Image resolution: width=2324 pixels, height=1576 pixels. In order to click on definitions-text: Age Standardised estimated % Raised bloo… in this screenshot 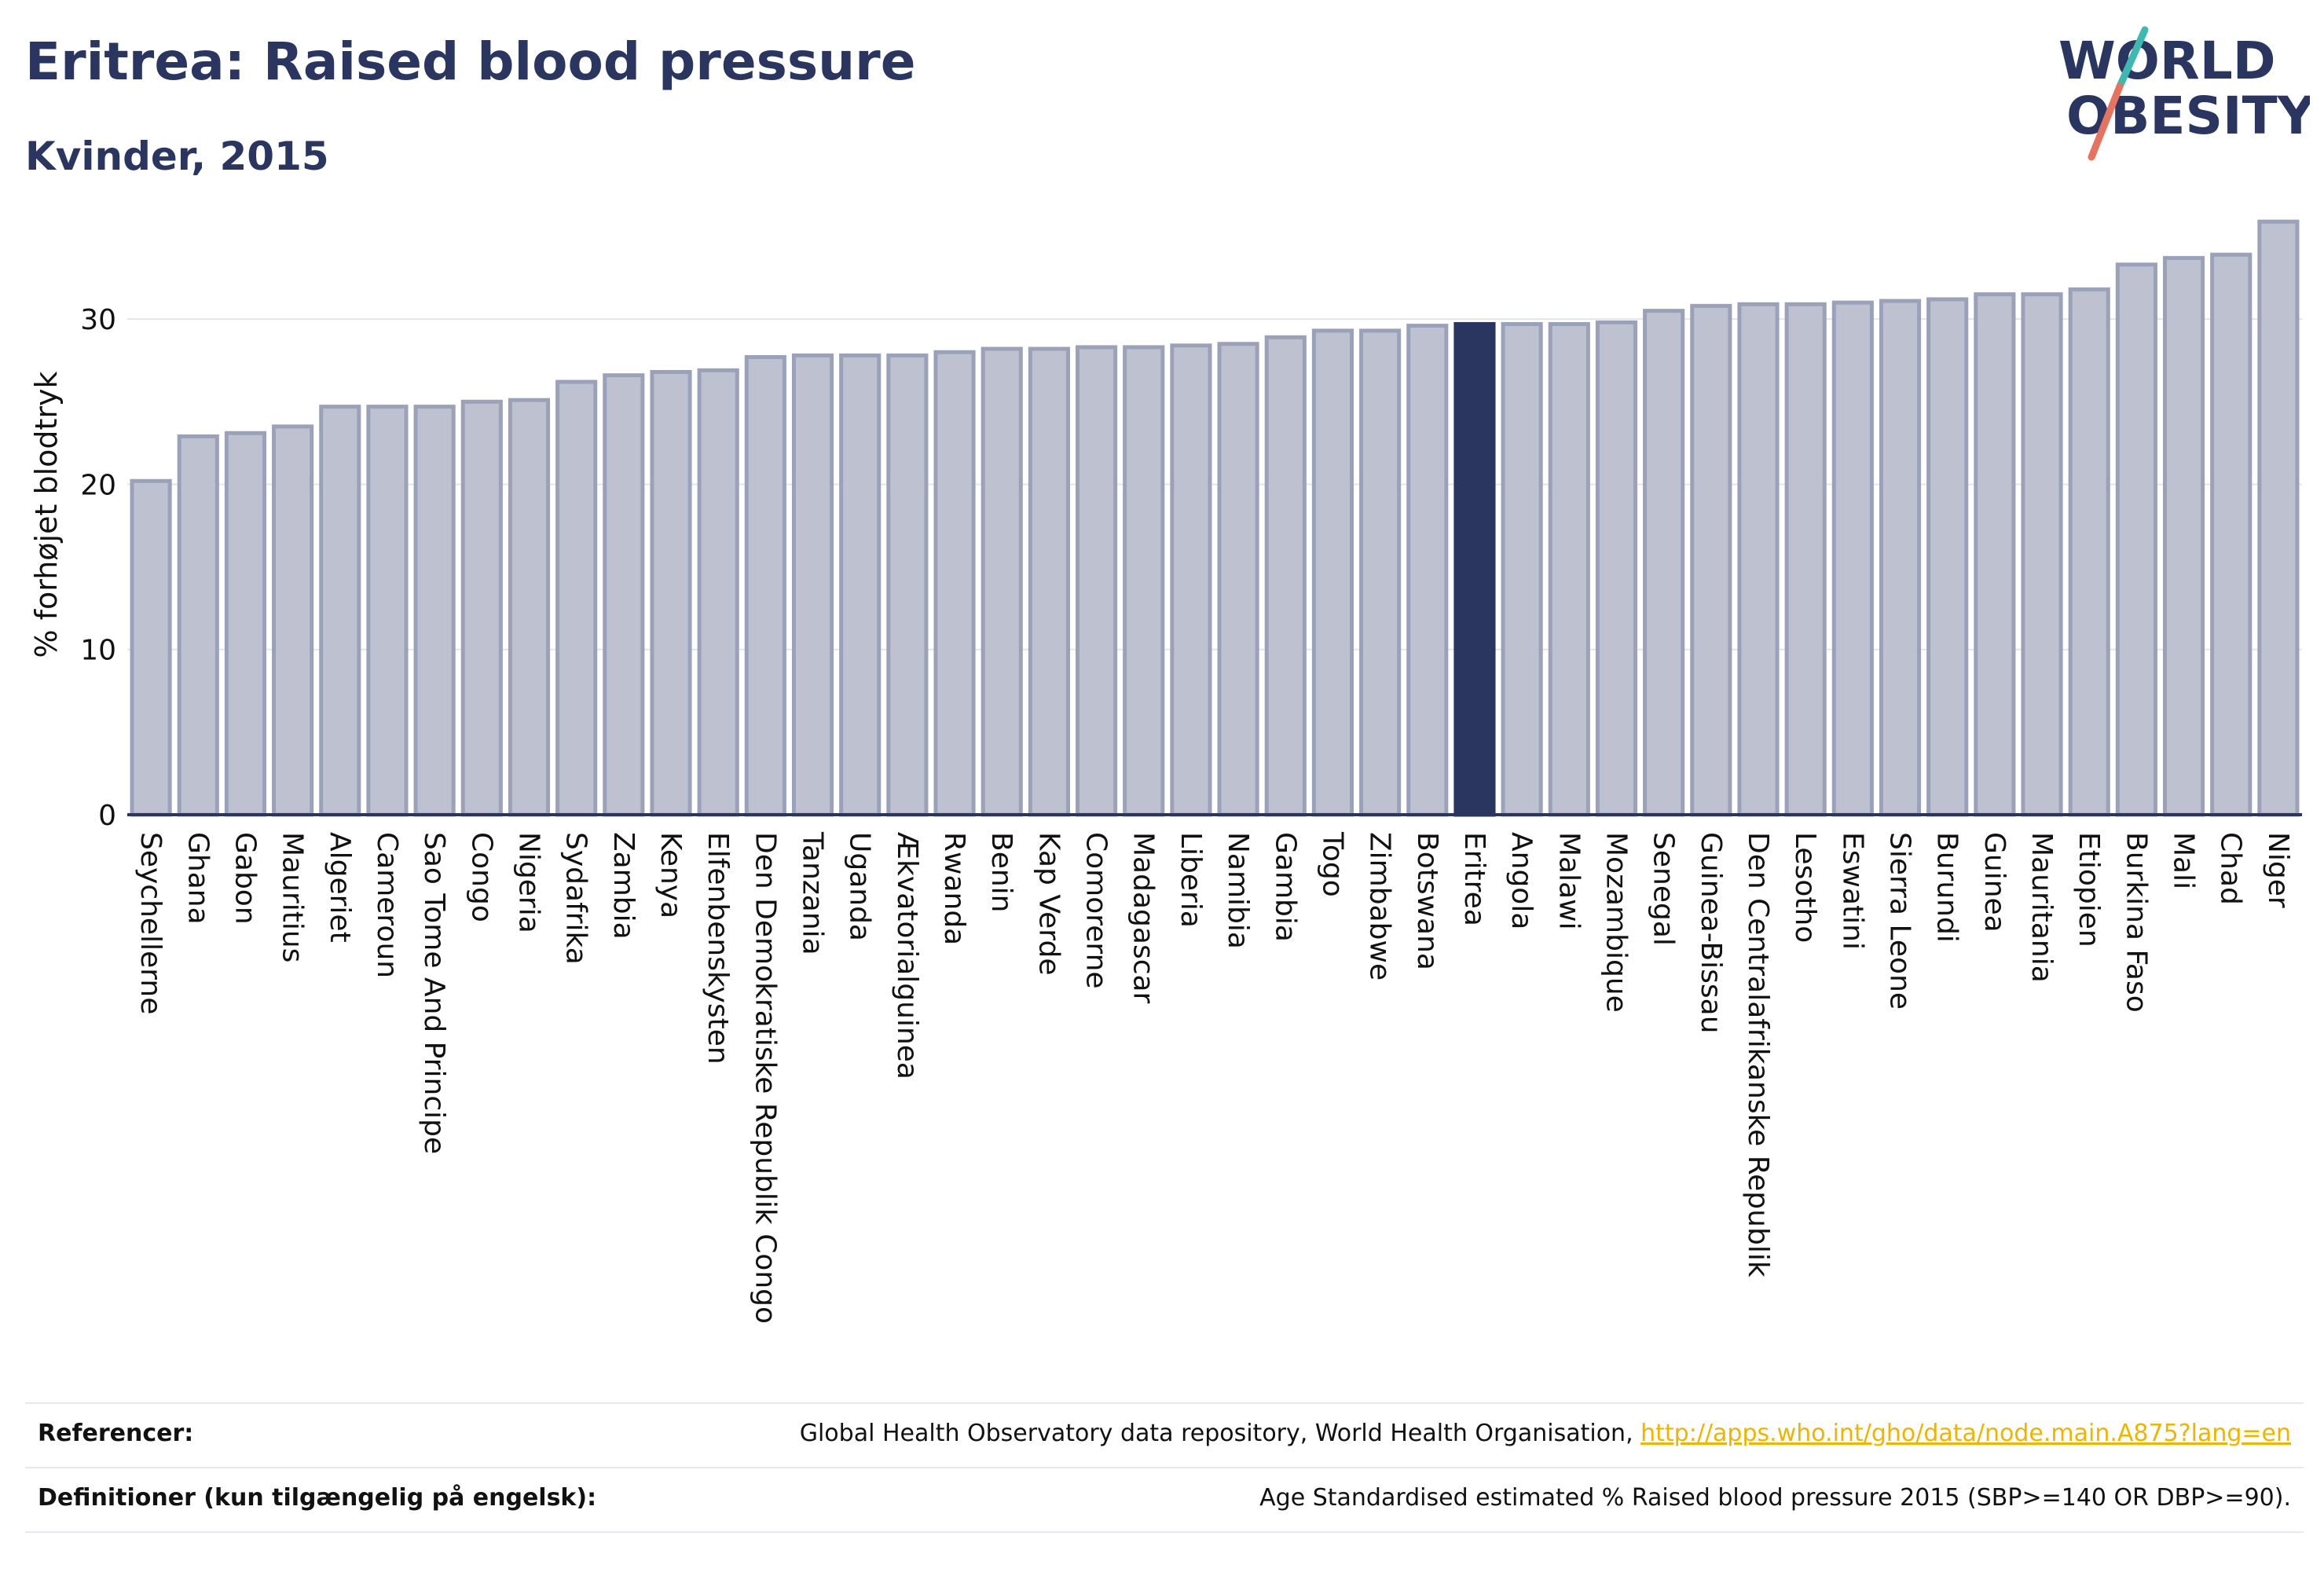, I will do `click(1775, 1498)`.